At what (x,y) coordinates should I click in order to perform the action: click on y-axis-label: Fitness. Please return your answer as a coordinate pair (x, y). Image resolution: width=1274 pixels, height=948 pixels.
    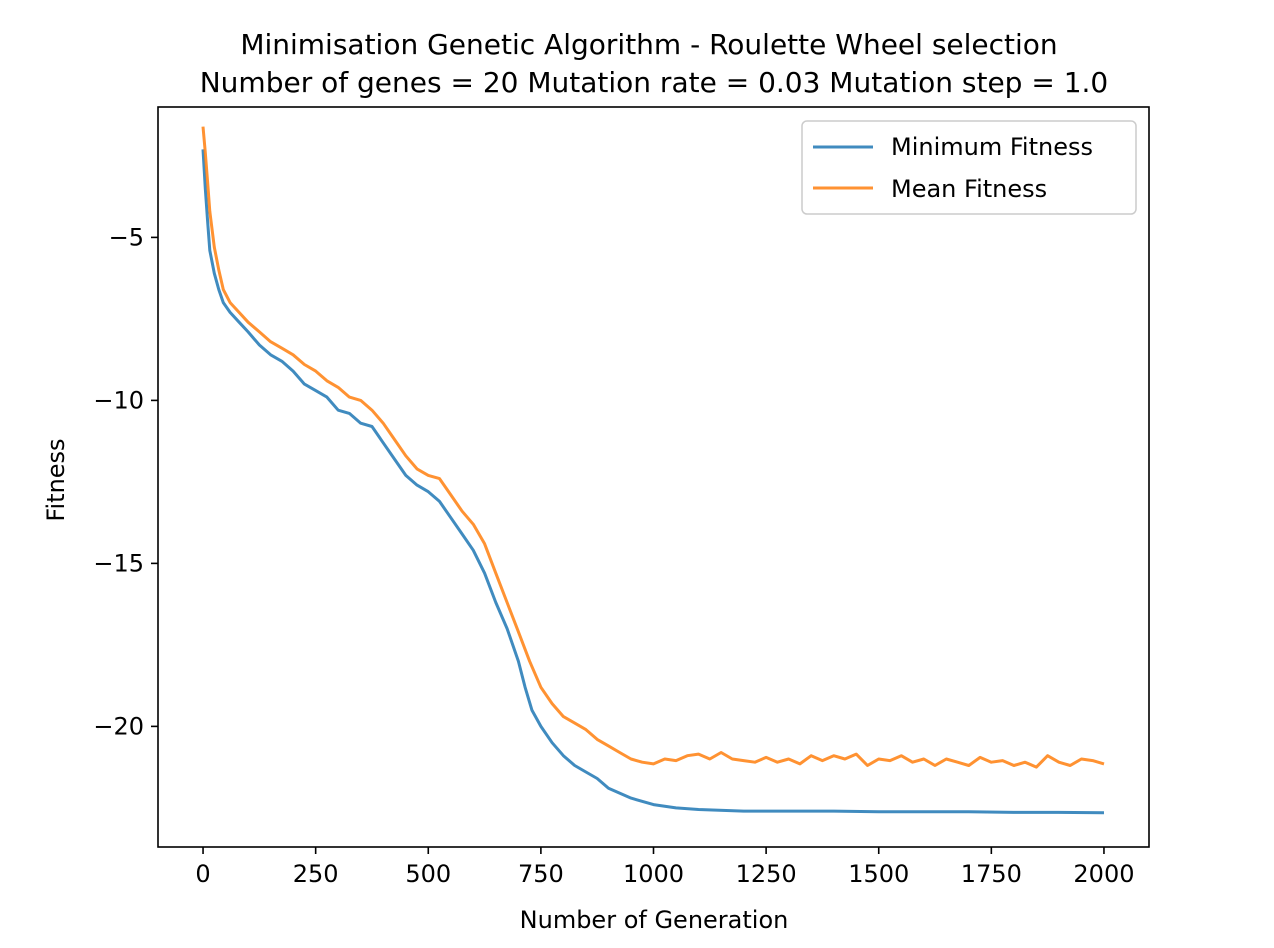
    Looking at the image, I should click on (56, 479).